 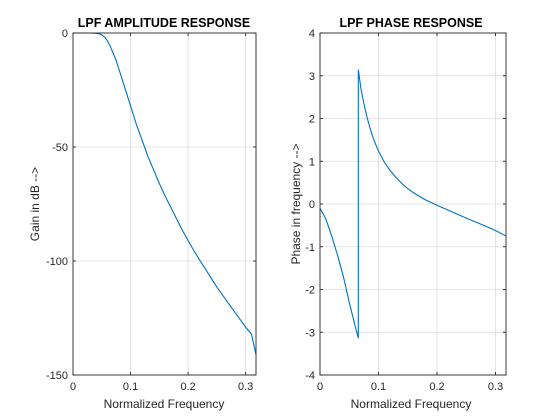 I want to click on y-tick-label: 1, so click(x=312, y=162).